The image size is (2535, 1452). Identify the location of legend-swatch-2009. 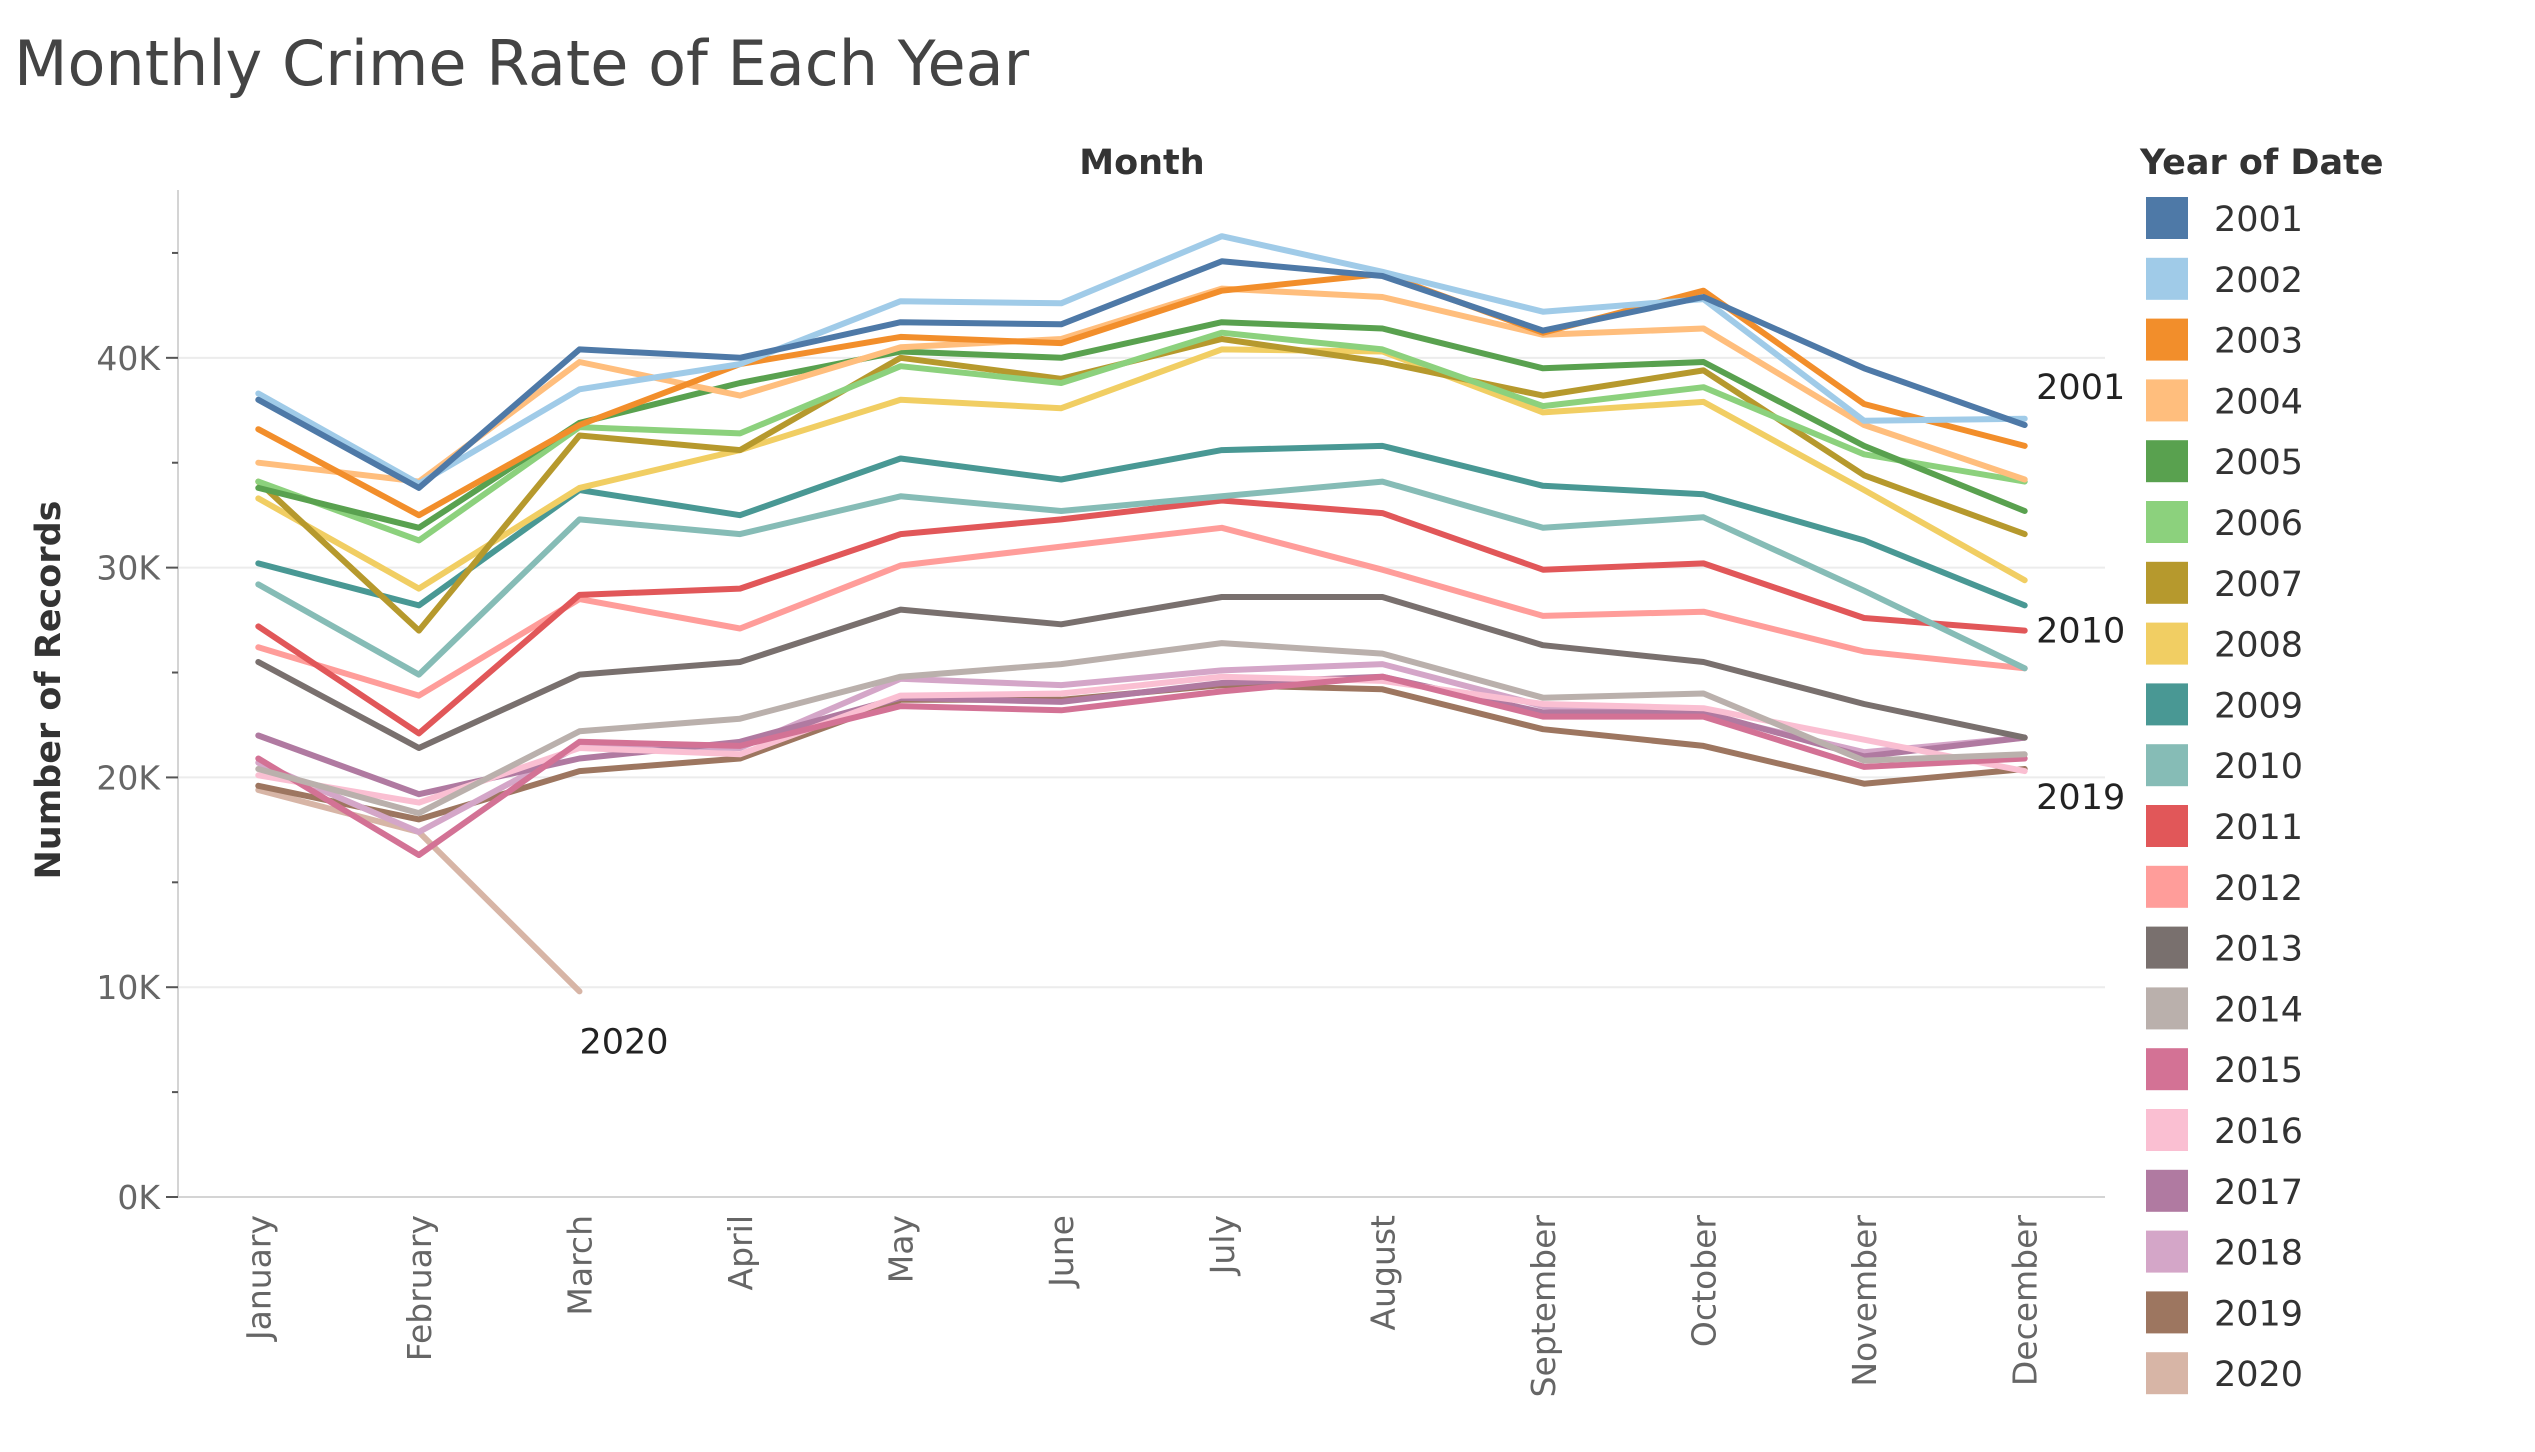
(2167, 704).